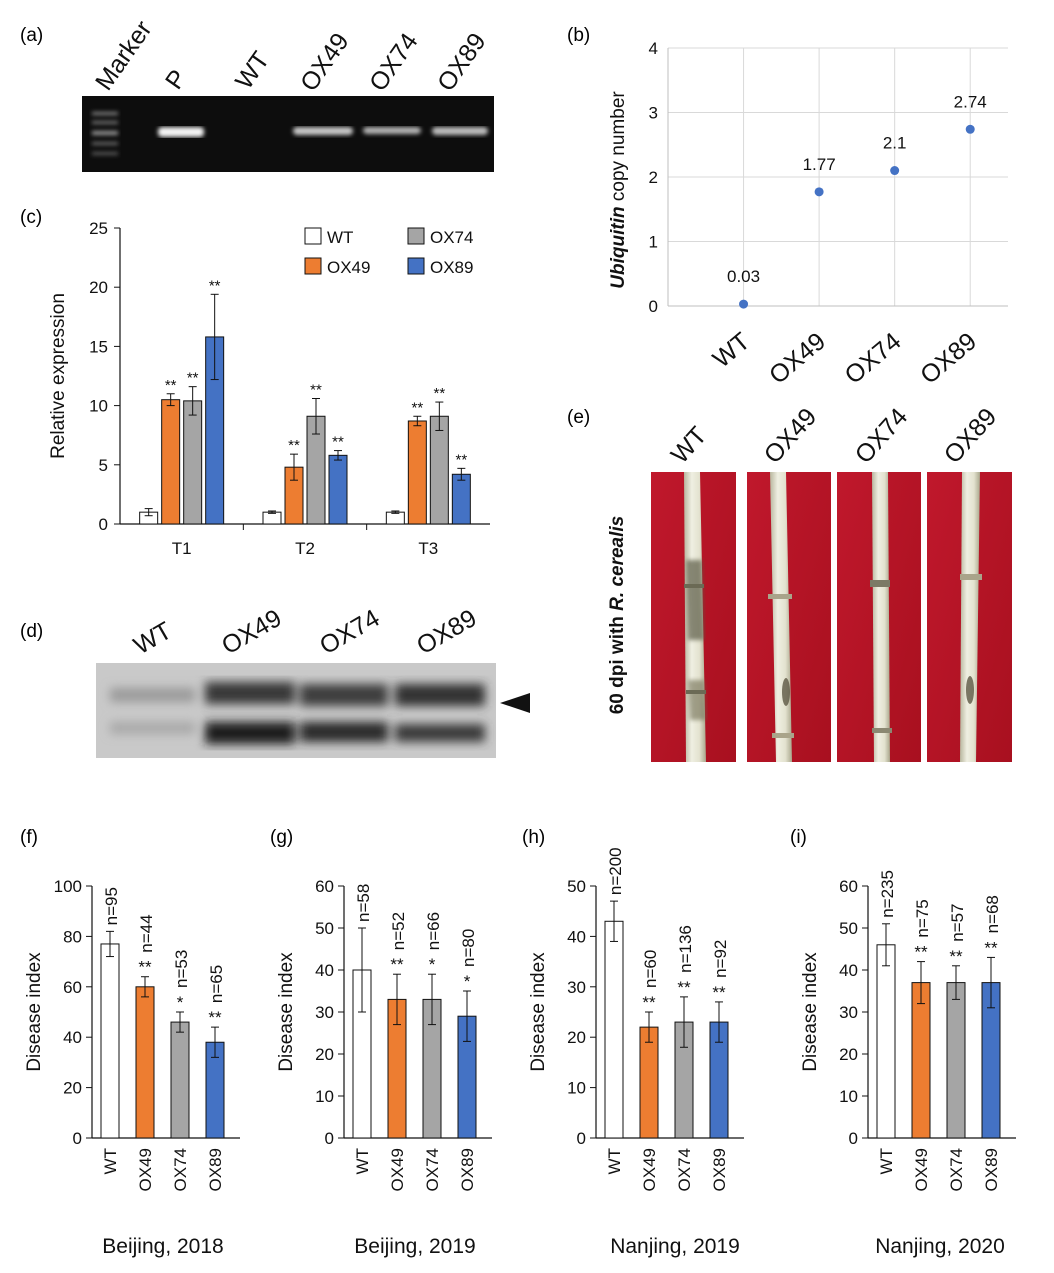  Describe the element at coordinates (618, 149) in the screenshot. I see `ylabel-rest: copy number` at that location.